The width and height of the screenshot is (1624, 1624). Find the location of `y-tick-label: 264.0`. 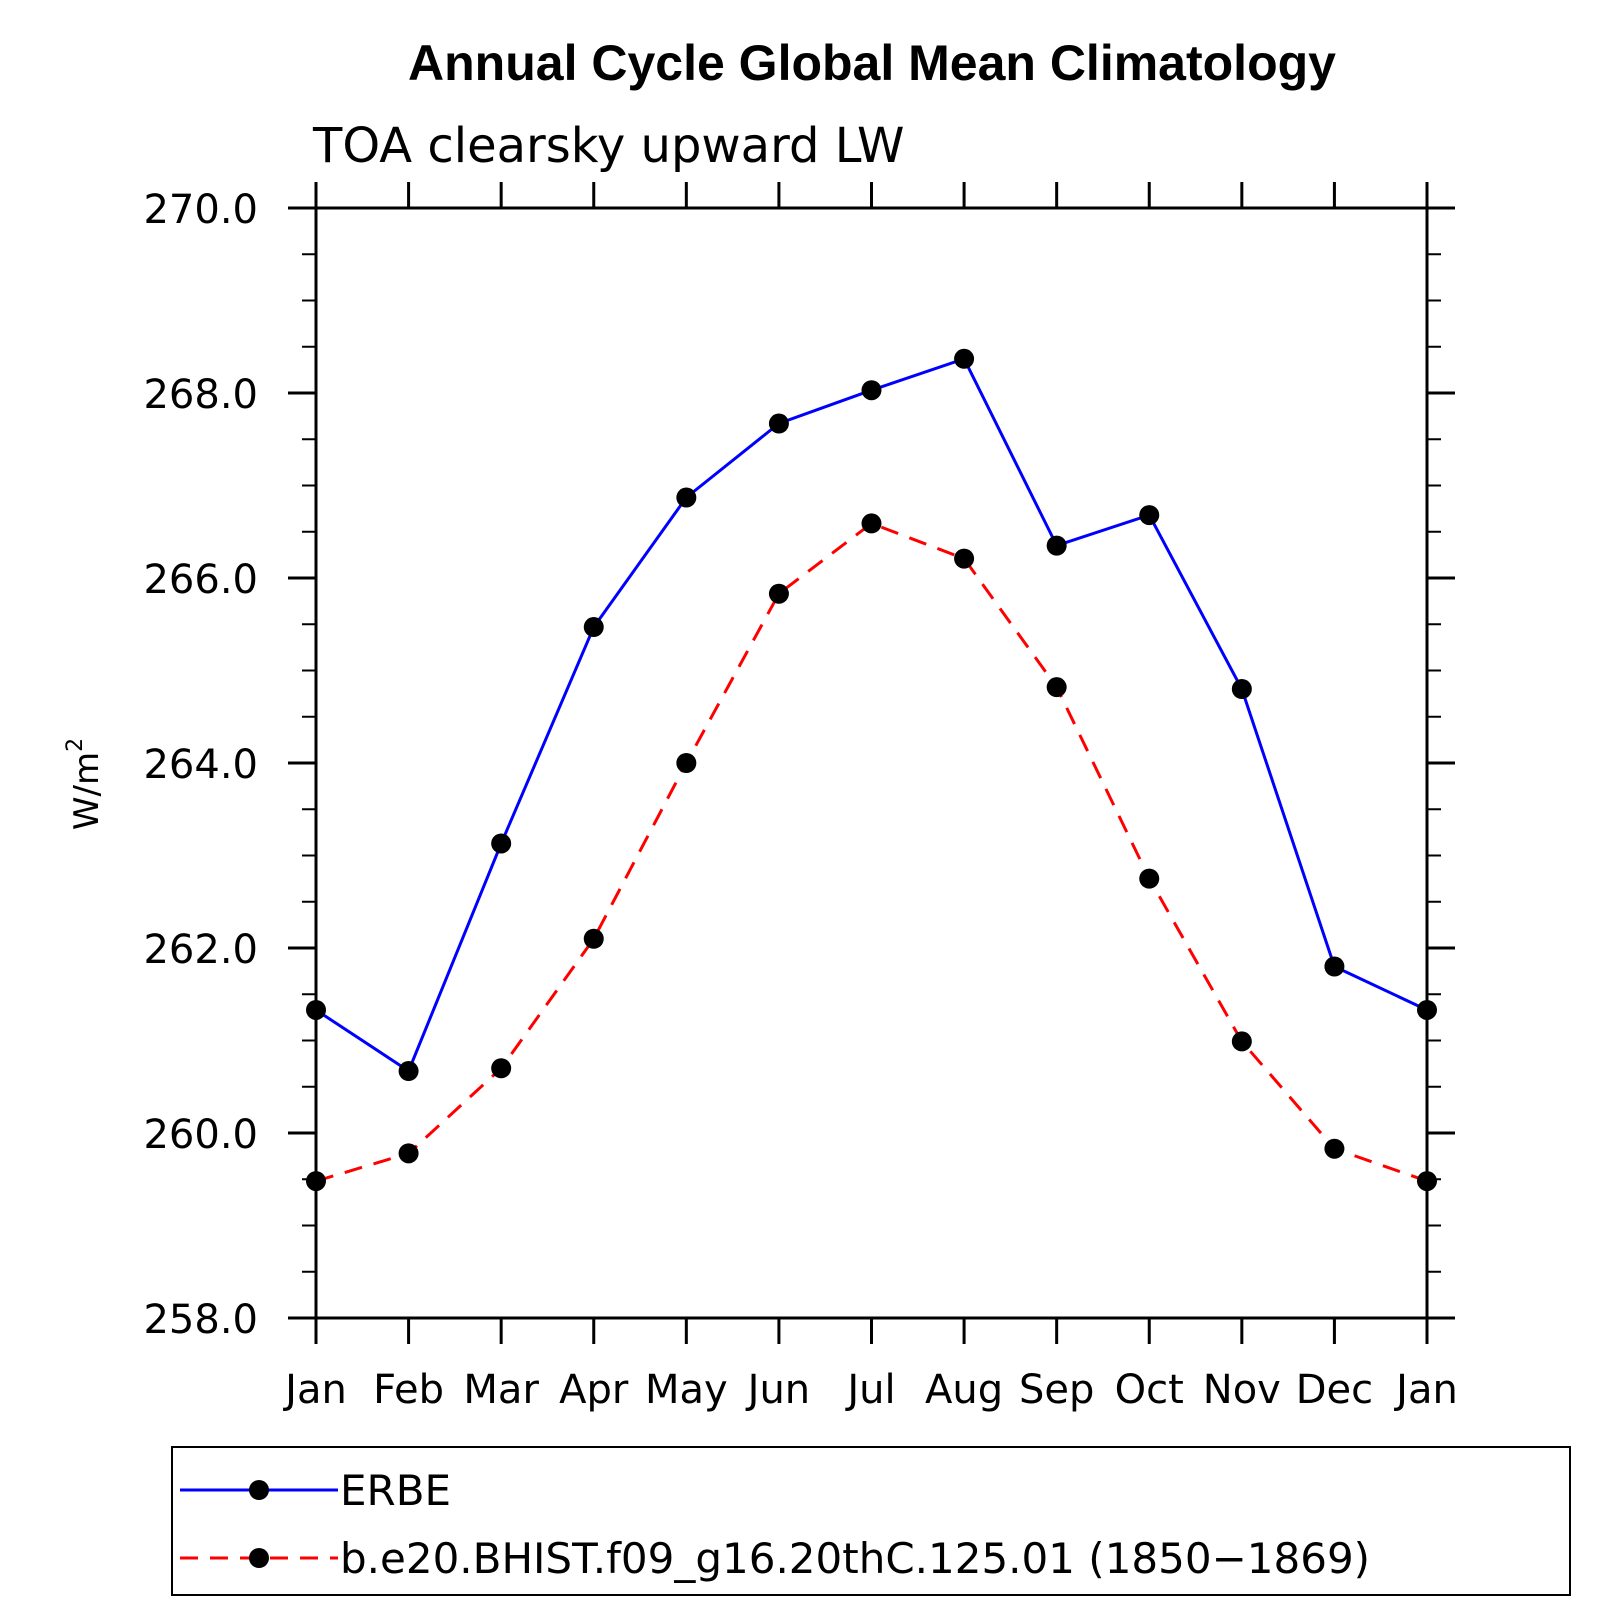

y-tick-label: 264.0 is located at coordinates (200, 765).